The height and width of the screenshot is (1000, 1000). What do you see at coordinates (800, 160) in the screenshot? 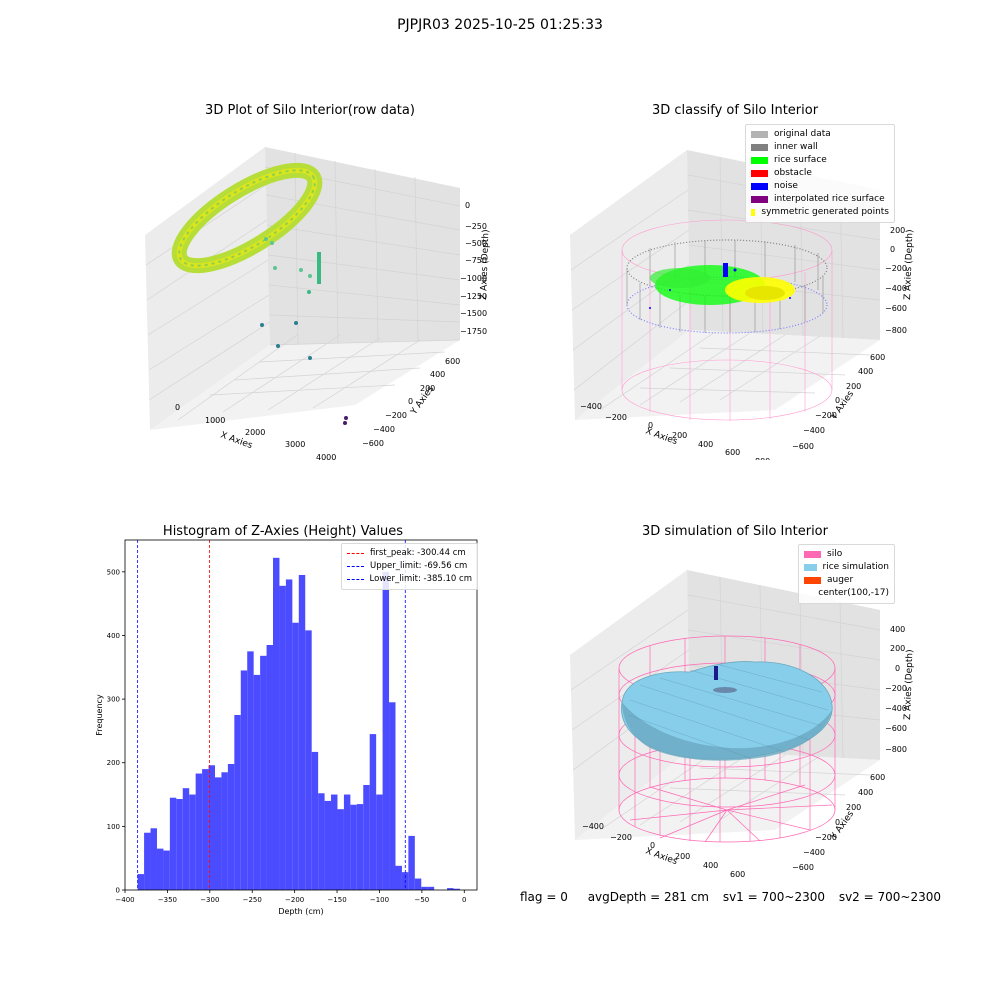
I see `legend-label: rice surface` at bounding box center [800, 160].